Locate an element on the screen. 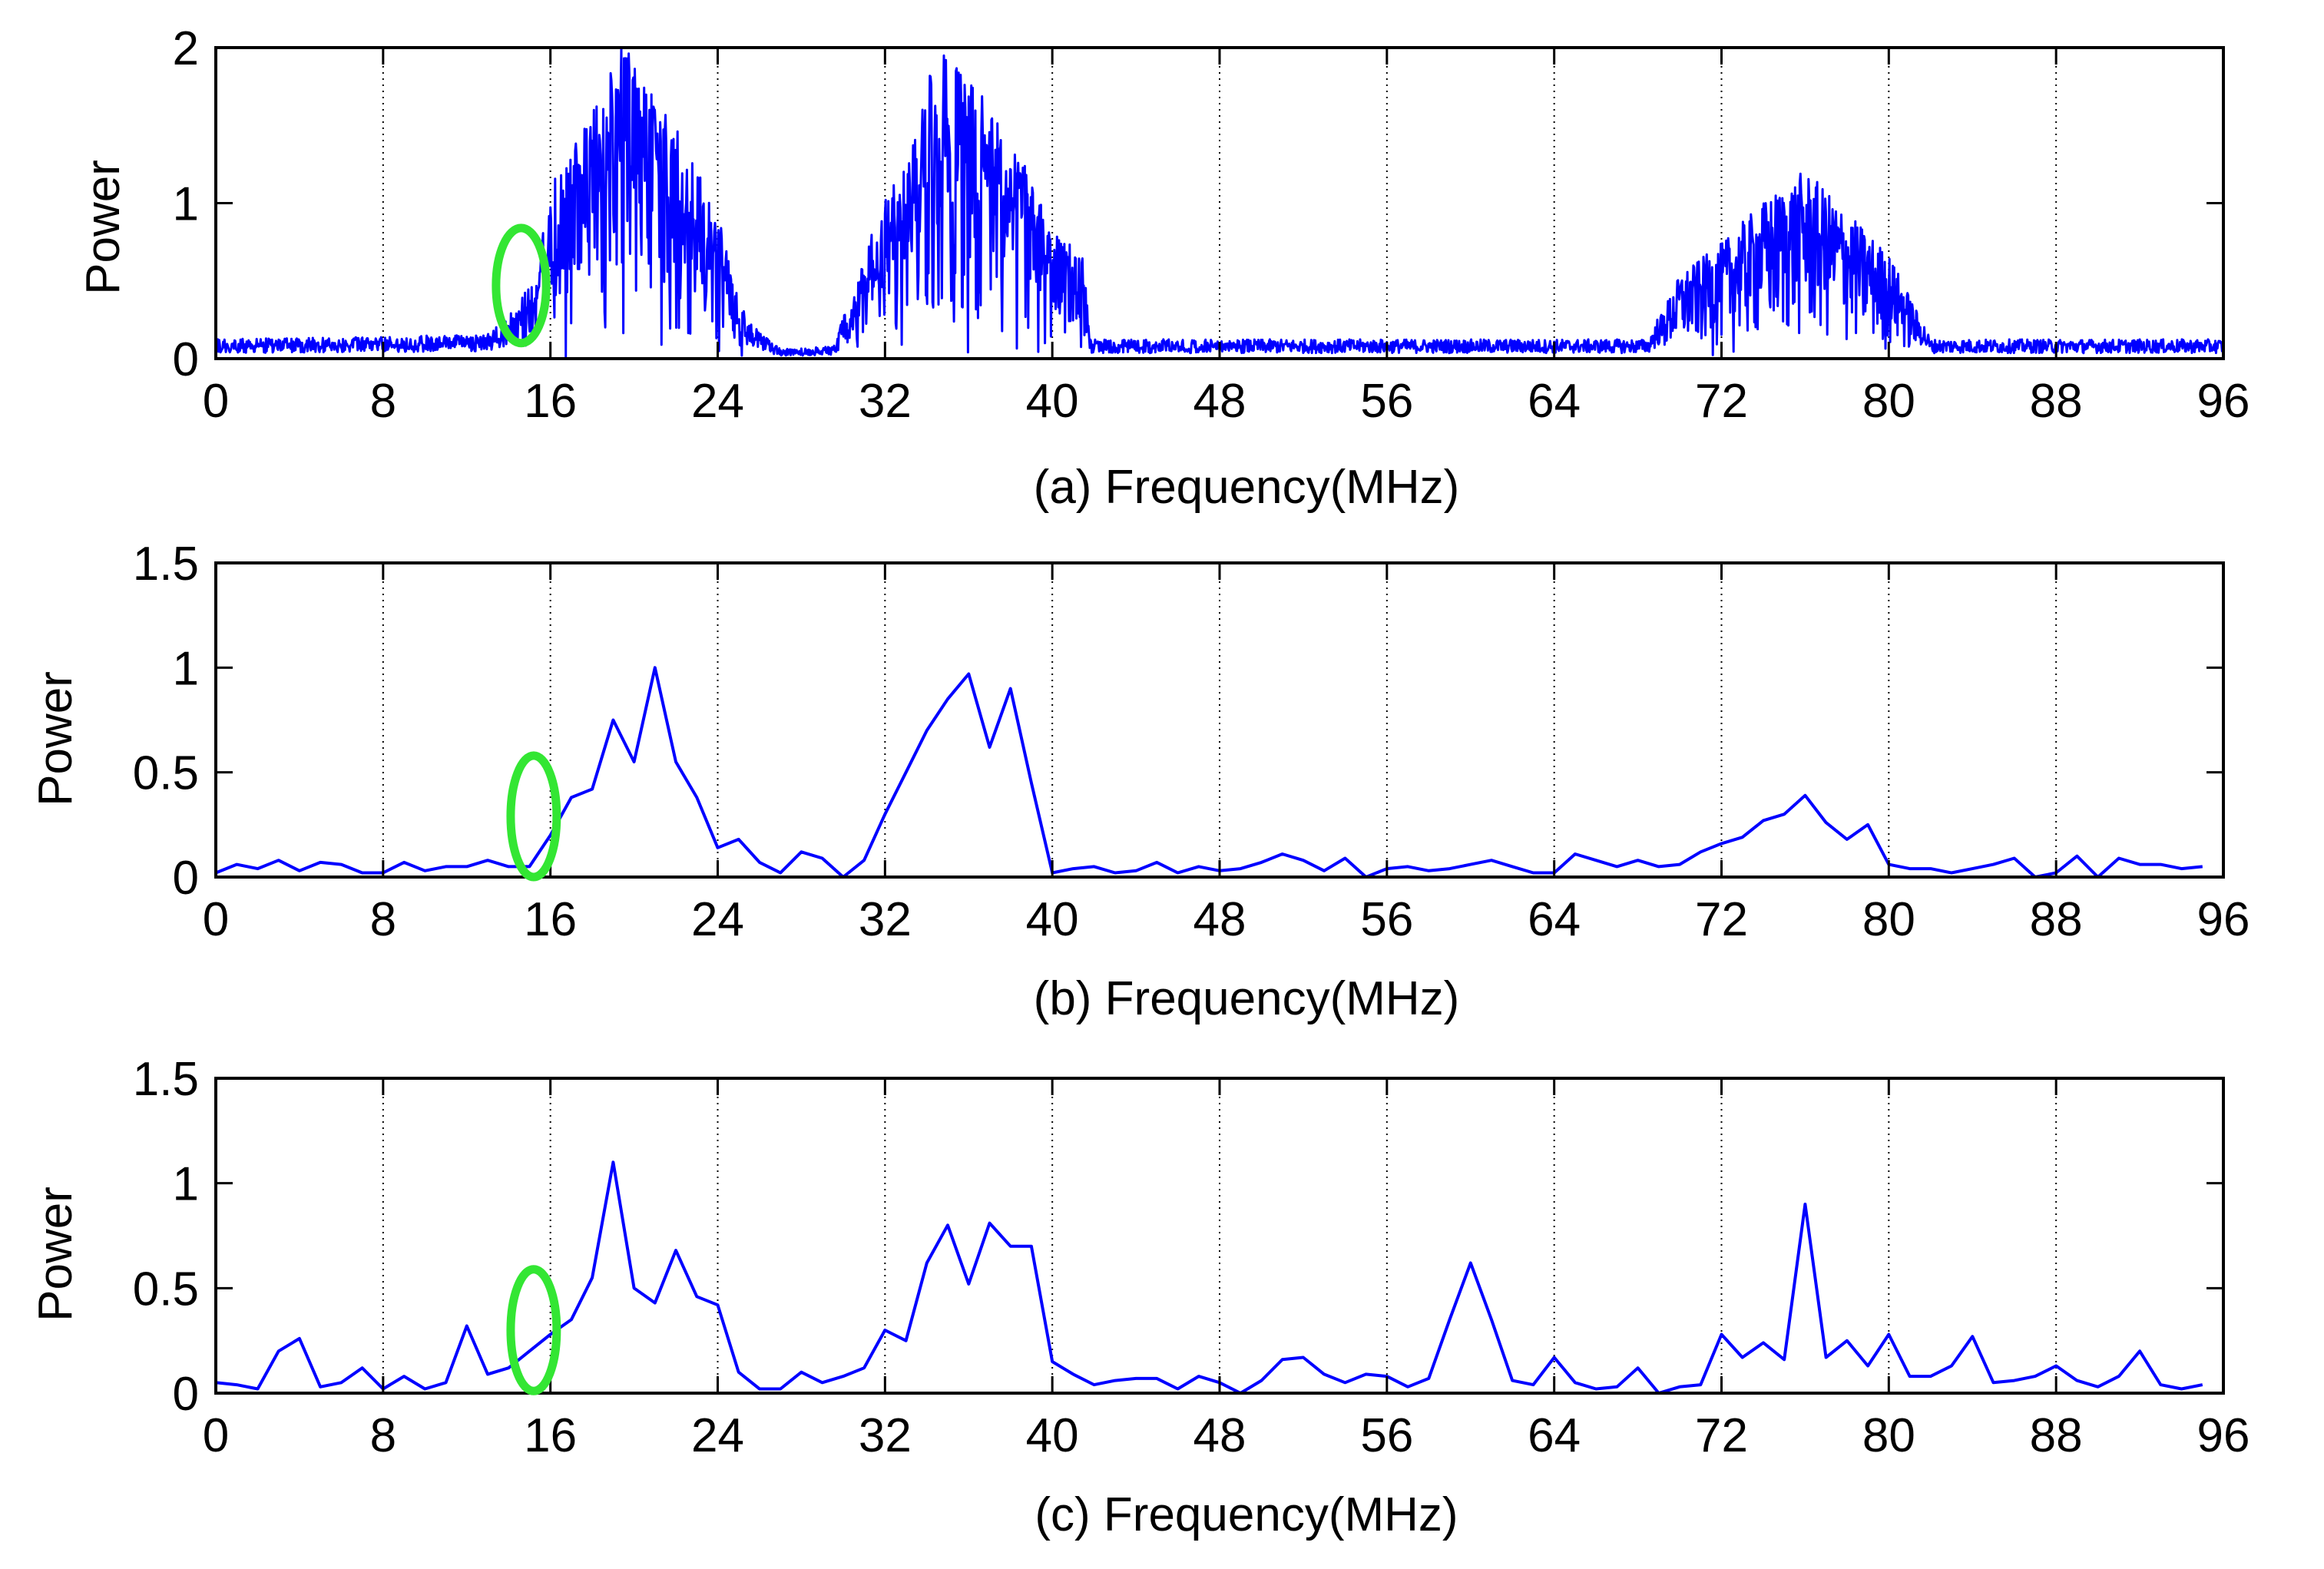 The width and height of the screenshot is (2324, 1569). panel-c-ytick-label-3: 1.5 is located at coordinates (166, 1079).